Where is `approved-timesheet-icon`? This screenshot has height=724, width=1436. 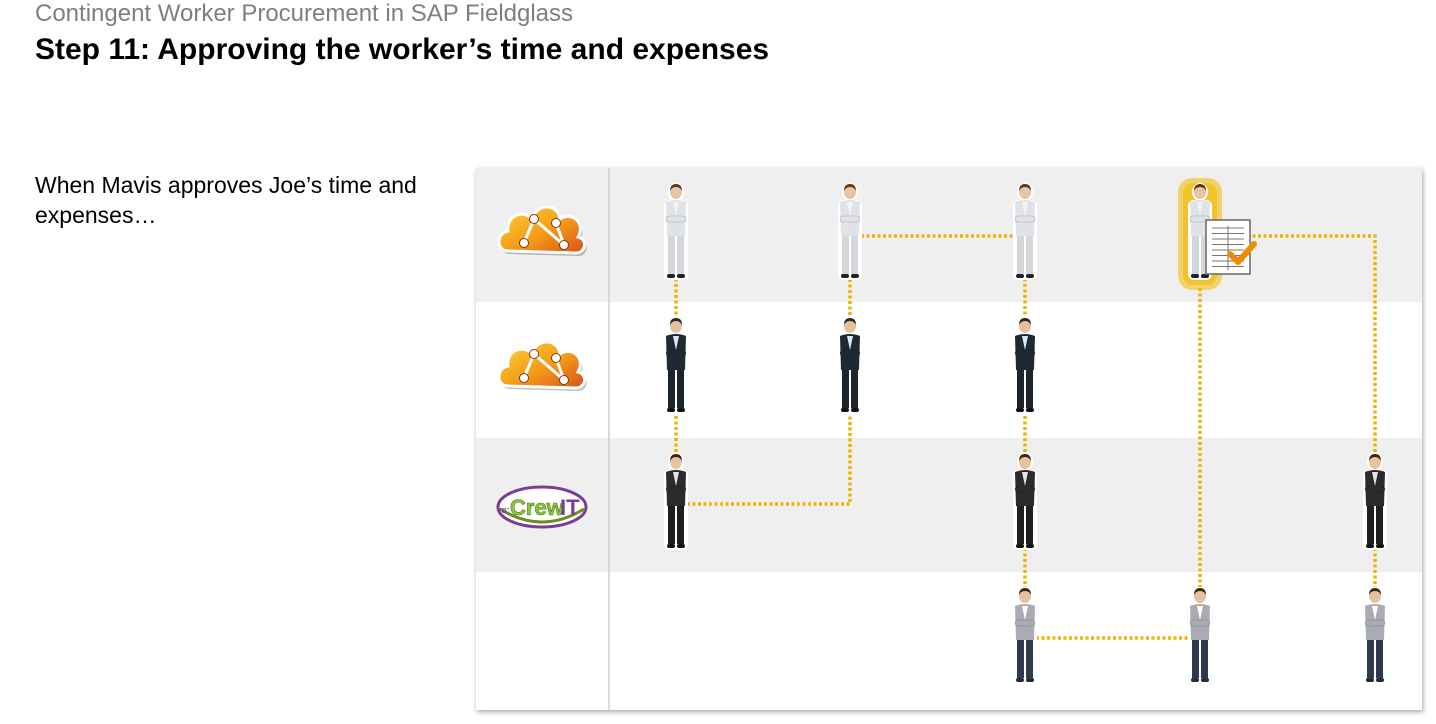 approved-timesheet-icon is located at coordinates (1231, 247).